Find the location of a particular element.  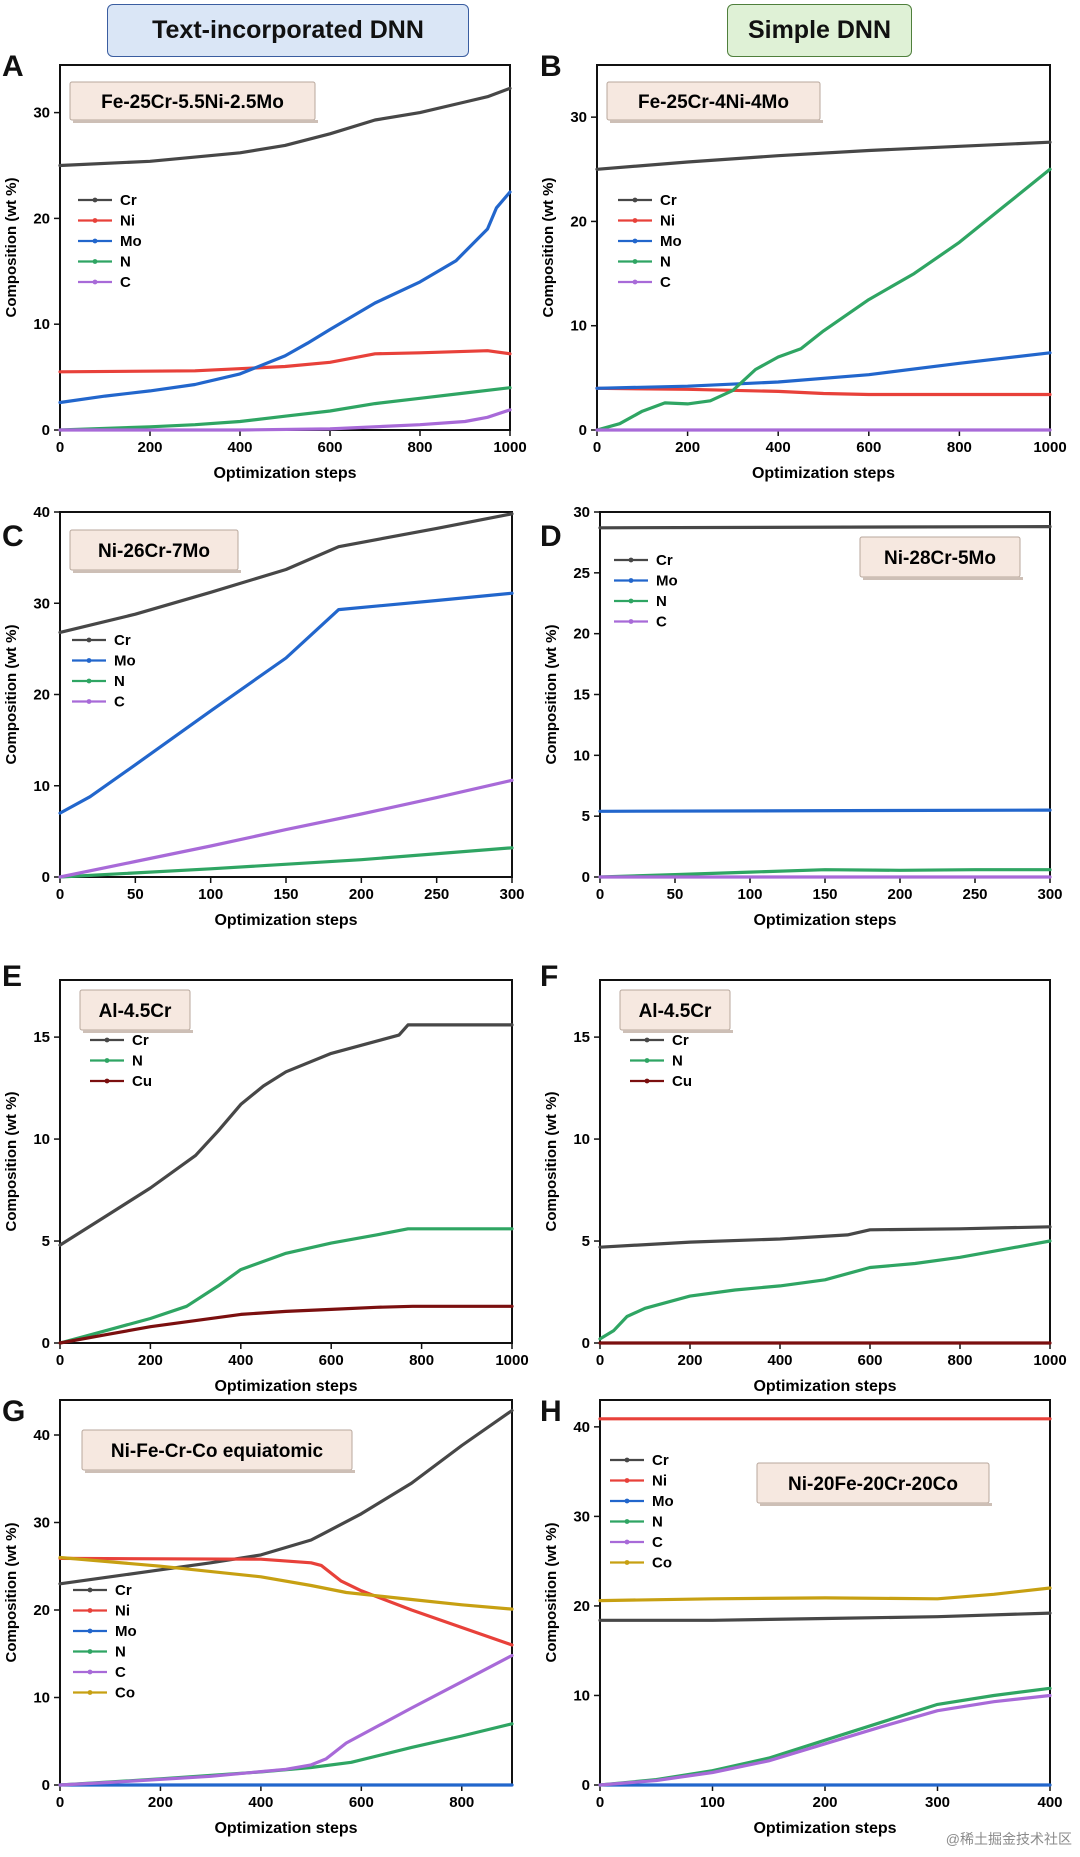

panel-label-e: E is located at coordinates (12, 976).